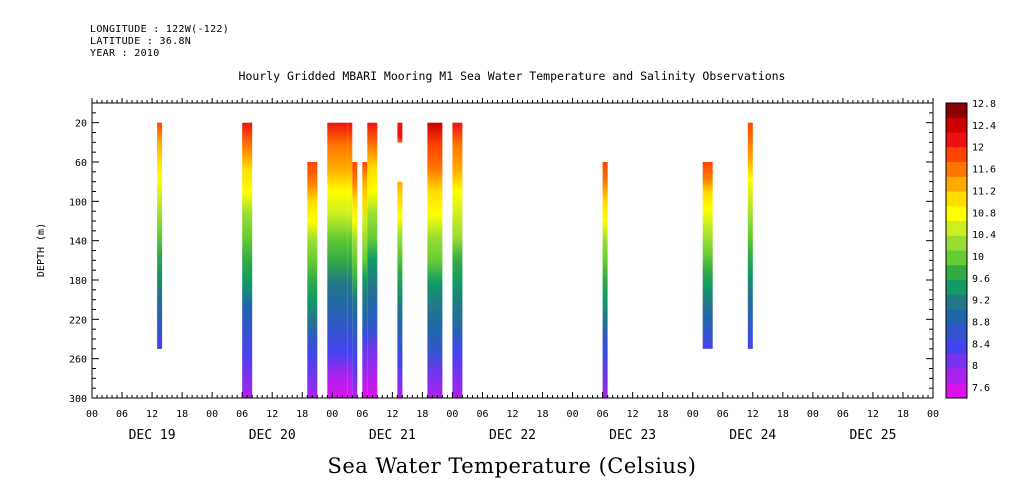 This screenshot has height=504, width=1009. I want to click on colorbar-label: 9.6, so click(981, 279).